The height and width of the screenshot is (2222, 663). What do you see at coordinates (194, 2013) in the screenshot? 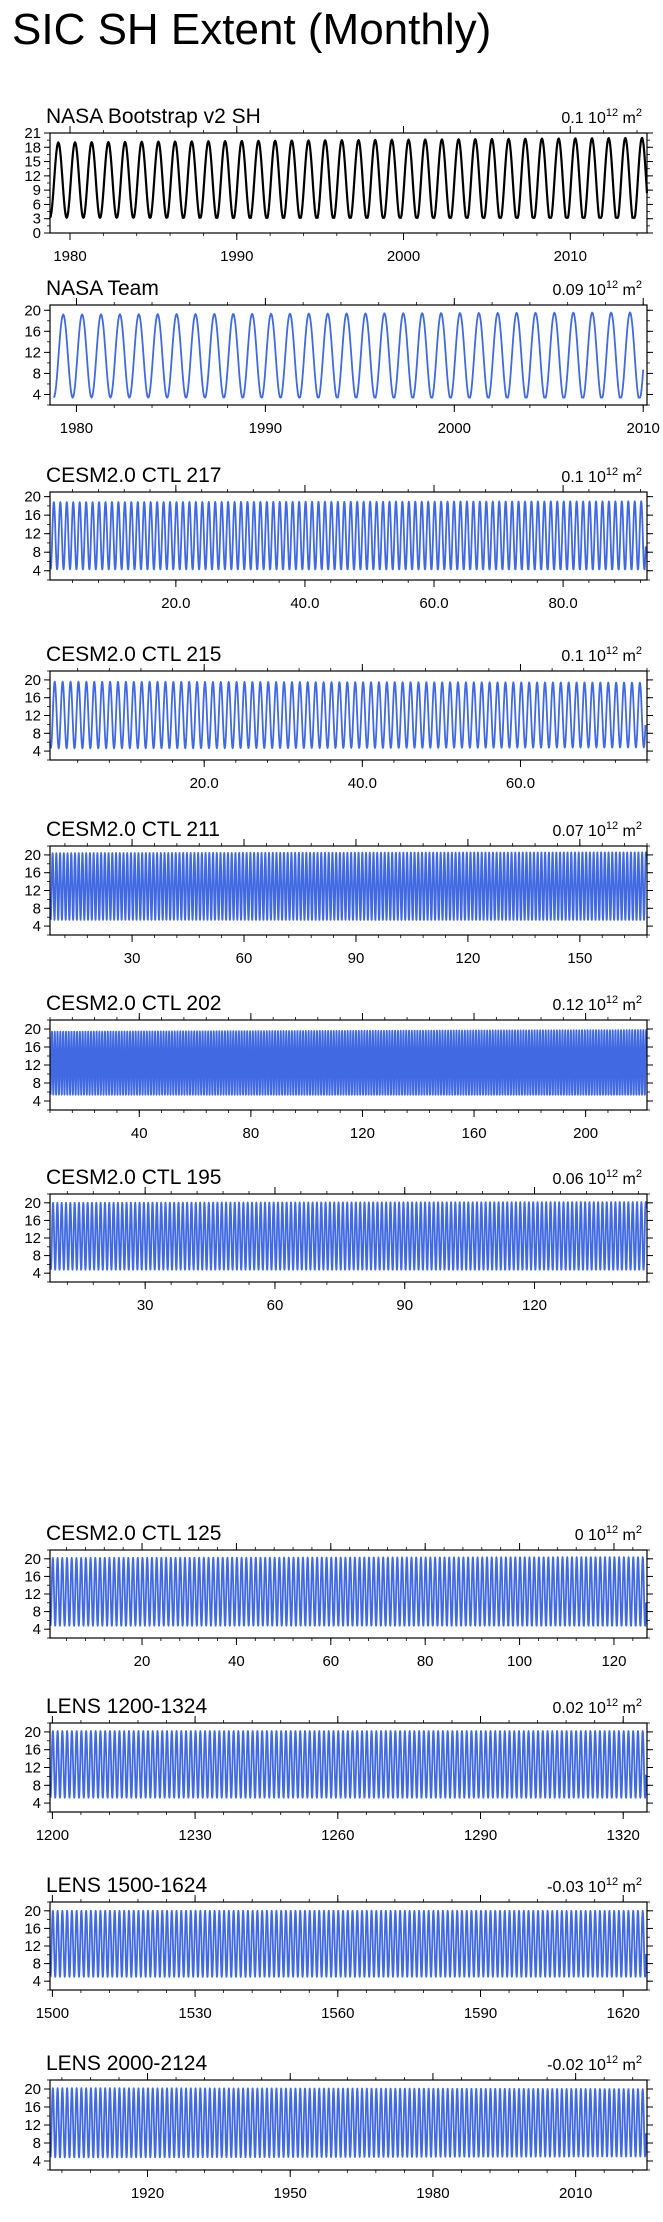
I see `x-tick-label: 1530` at bounding box center [194, 2013].